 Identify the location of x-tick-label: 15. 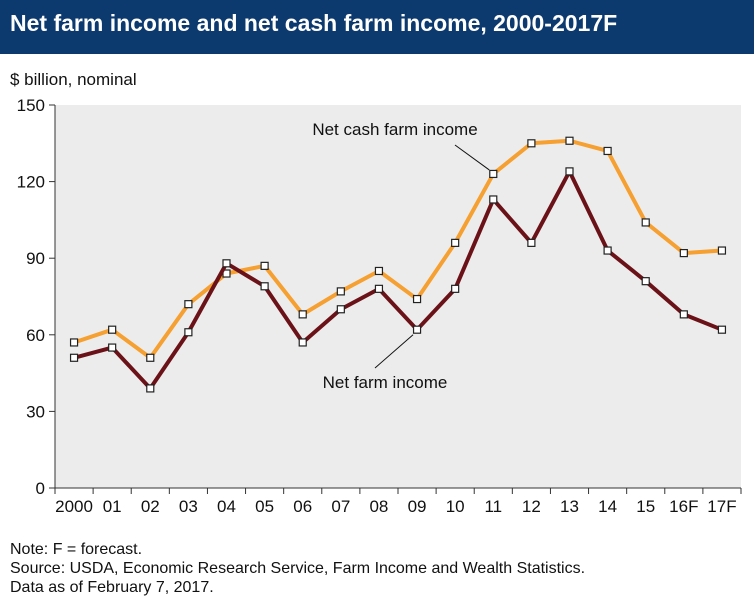
(645, 506).